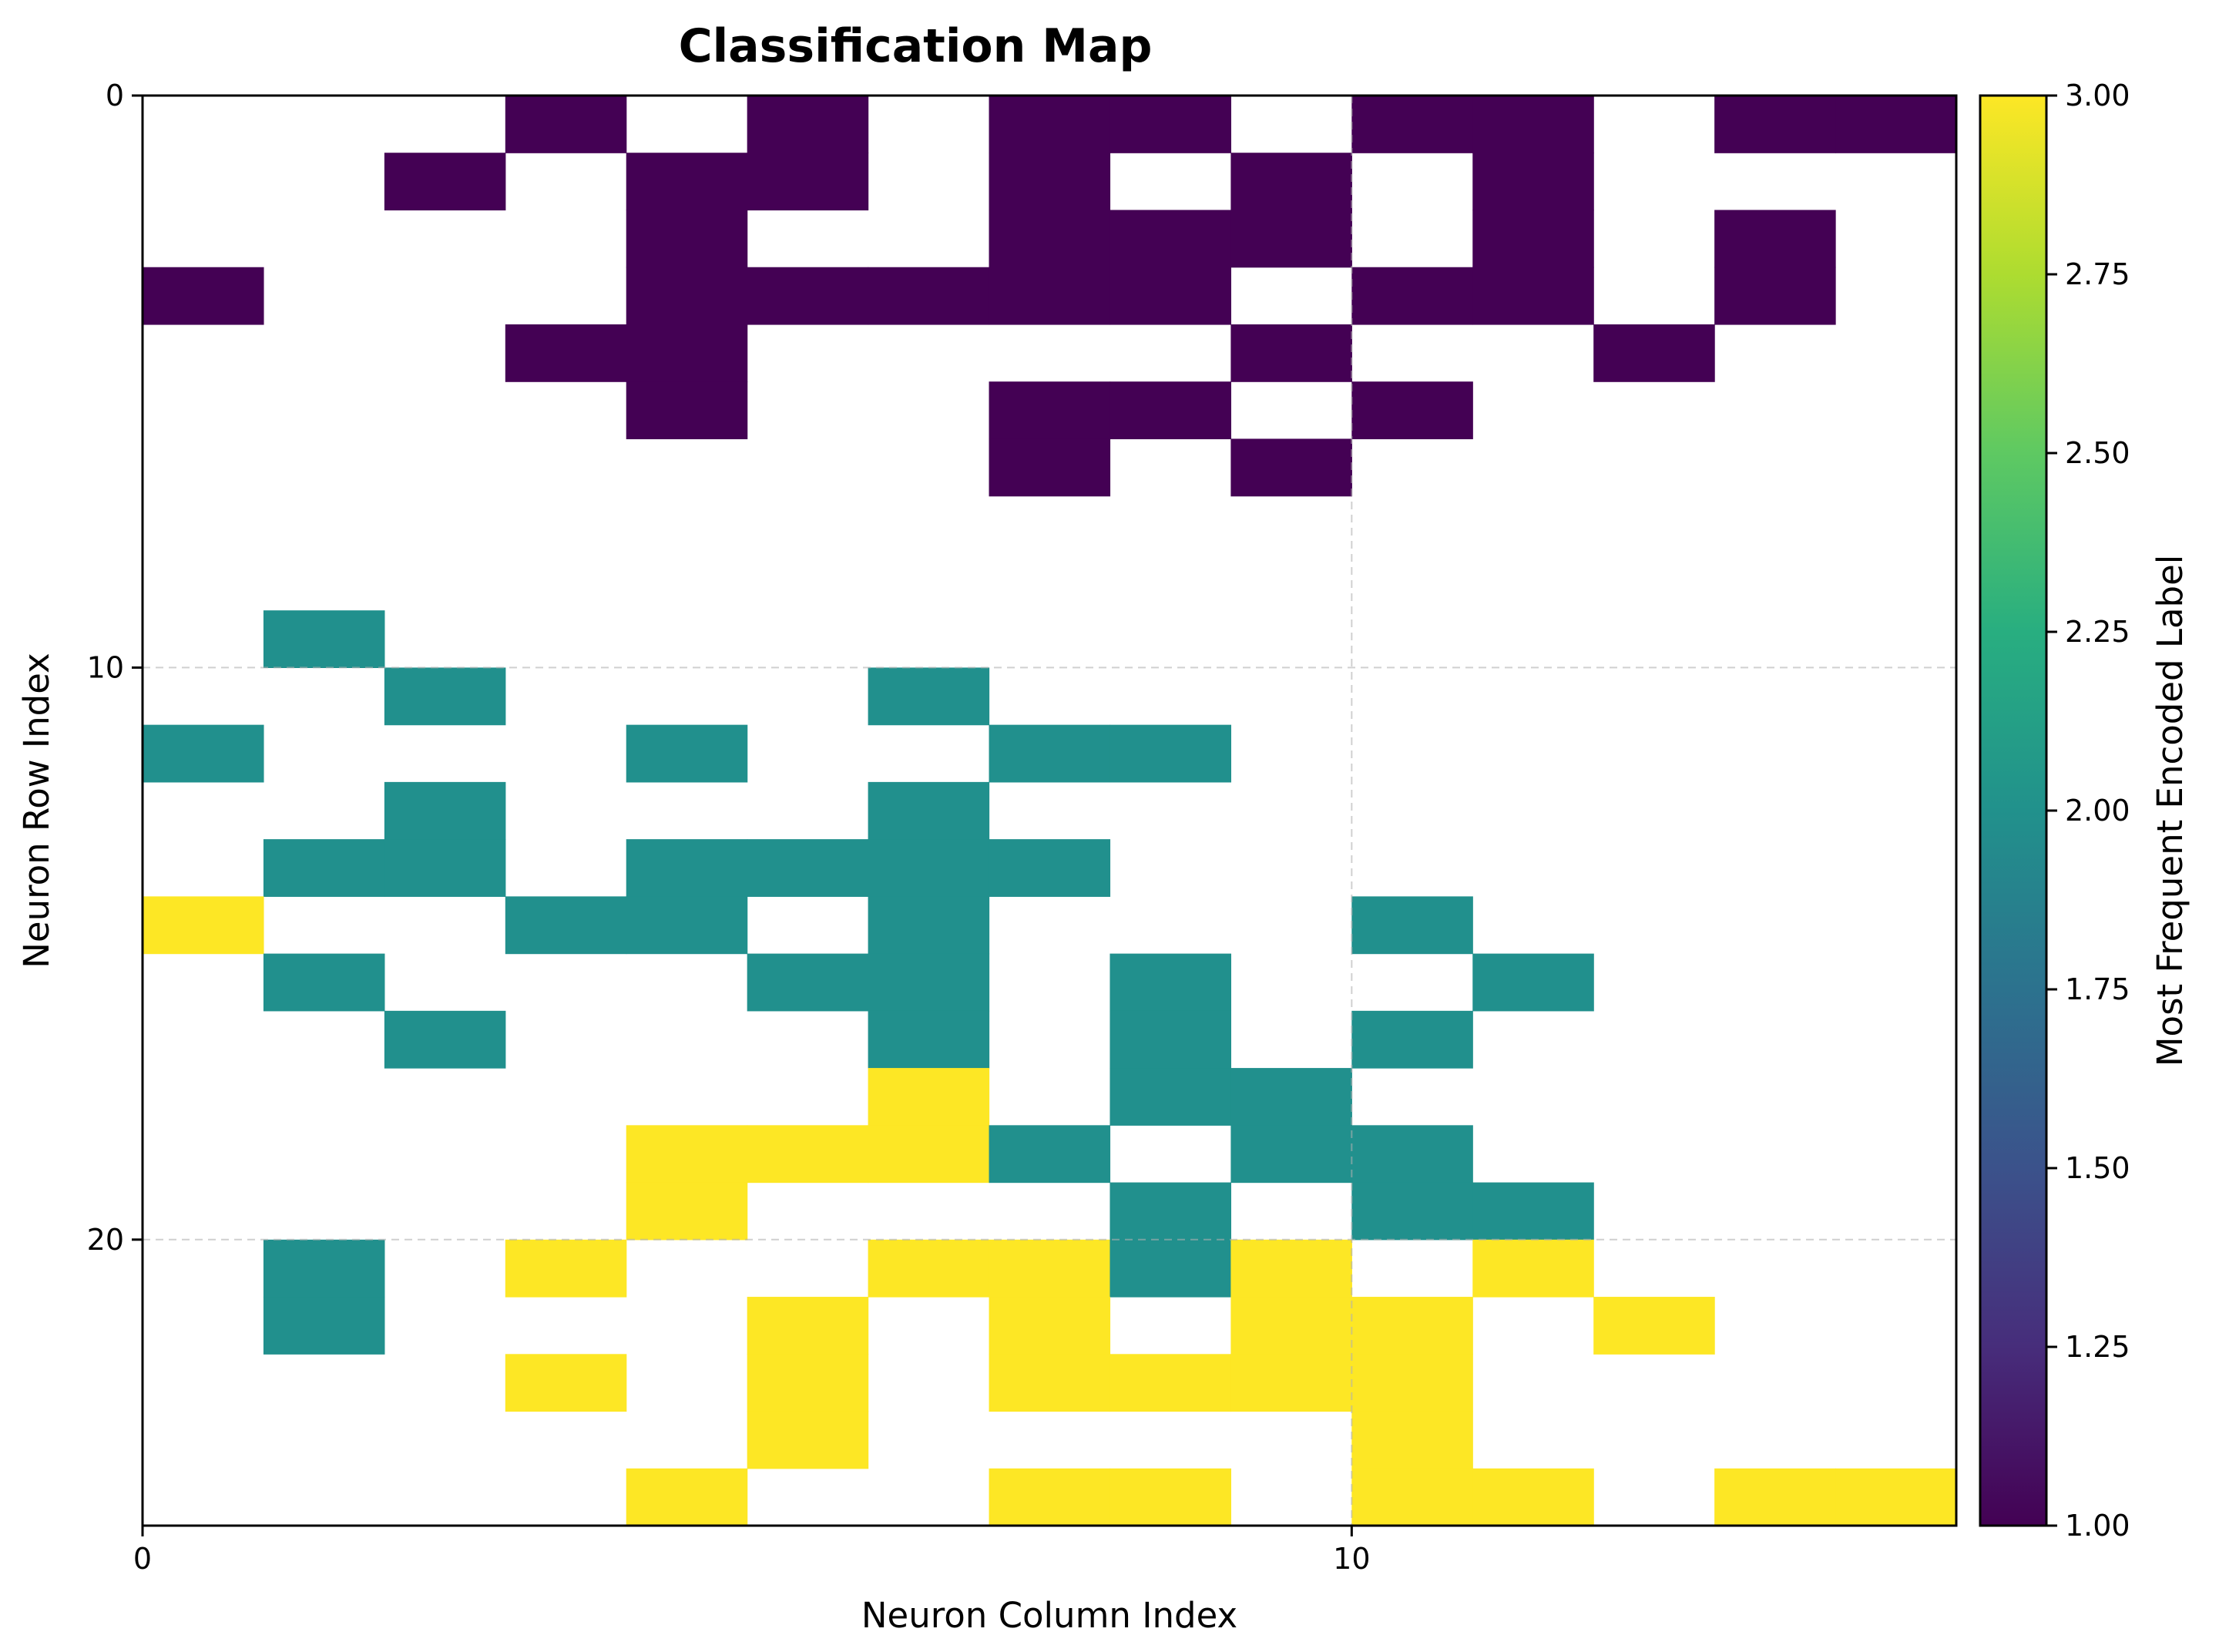 This screenshot has width=2219, height=1652. Describe the element at coordinates (105, 1240) in the screenshot. I see `y-tick-label: 20` at that location.